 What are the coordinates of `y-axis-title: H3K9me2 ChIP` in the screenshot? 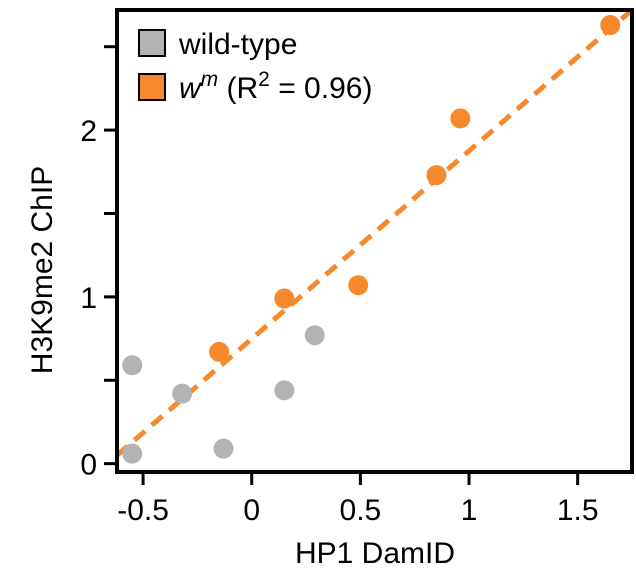 It's located at (42, 270).